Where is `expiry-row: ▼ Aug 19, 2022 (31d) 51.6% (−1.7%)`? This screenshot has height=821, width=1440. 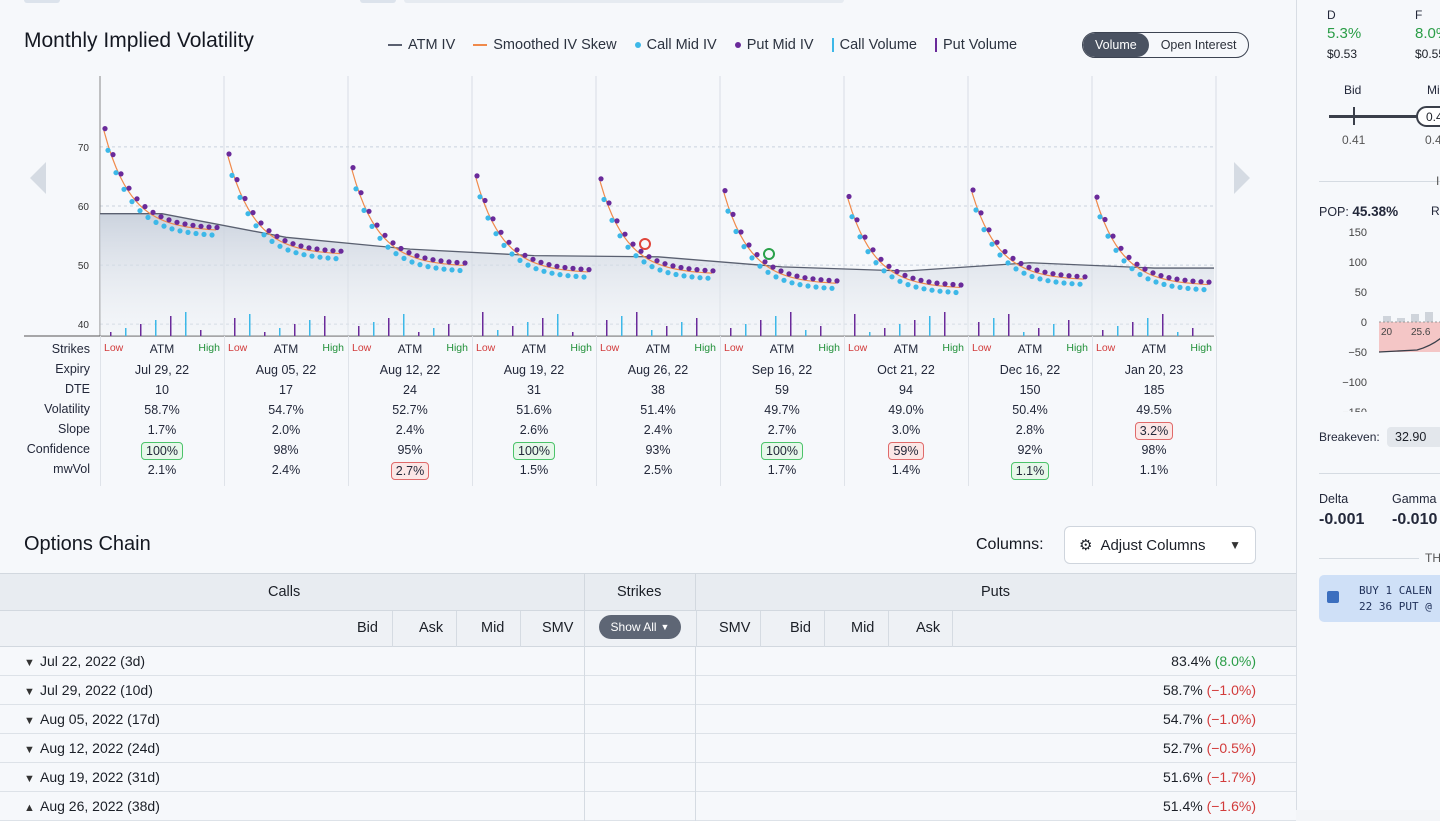
expiry-row: ▼ Aug 19, 2022 (31d) 51.6% (−1.7%) is located at coordinates (648, 777).